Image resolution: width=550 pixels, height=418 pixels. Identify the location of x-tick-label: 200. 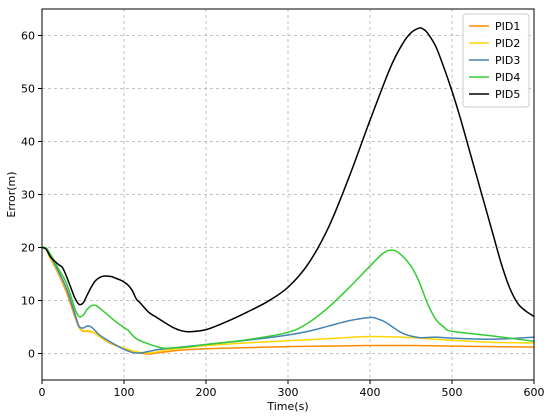
(206, 392).